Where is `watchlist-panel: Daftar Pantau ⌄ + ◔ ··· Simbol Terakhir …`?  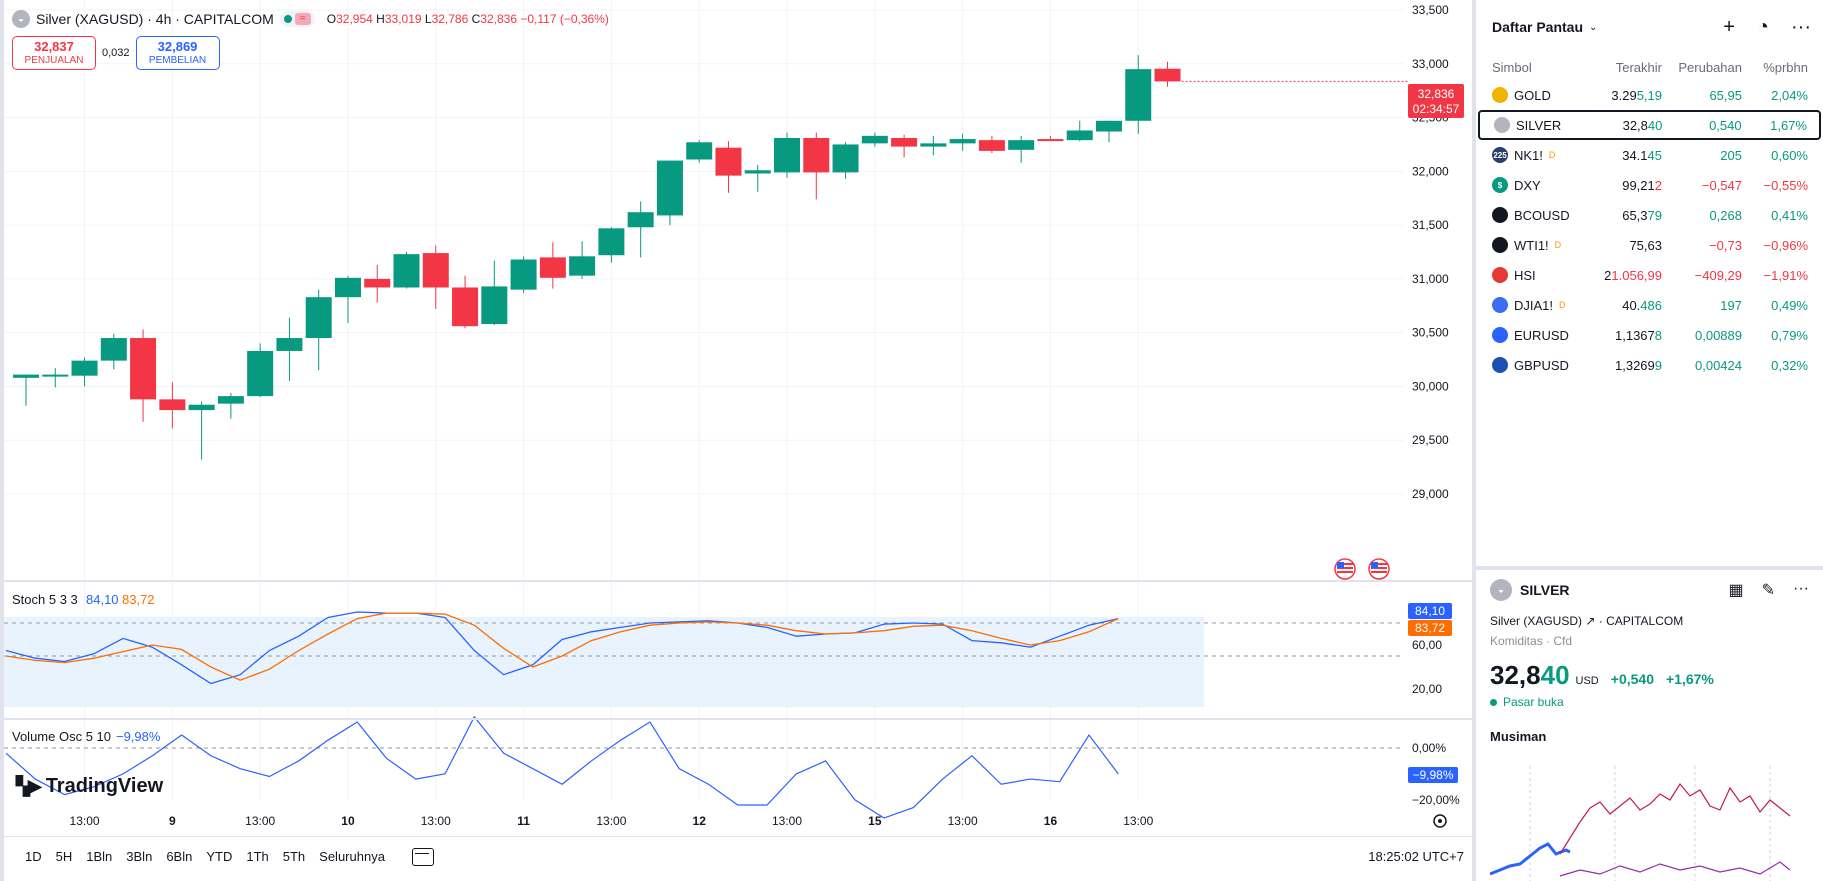 watchlist-panel: Daftar Pantau ⌄ + ◔ ··· Simbol Terakhir … is located at coordinates (1649, 283).